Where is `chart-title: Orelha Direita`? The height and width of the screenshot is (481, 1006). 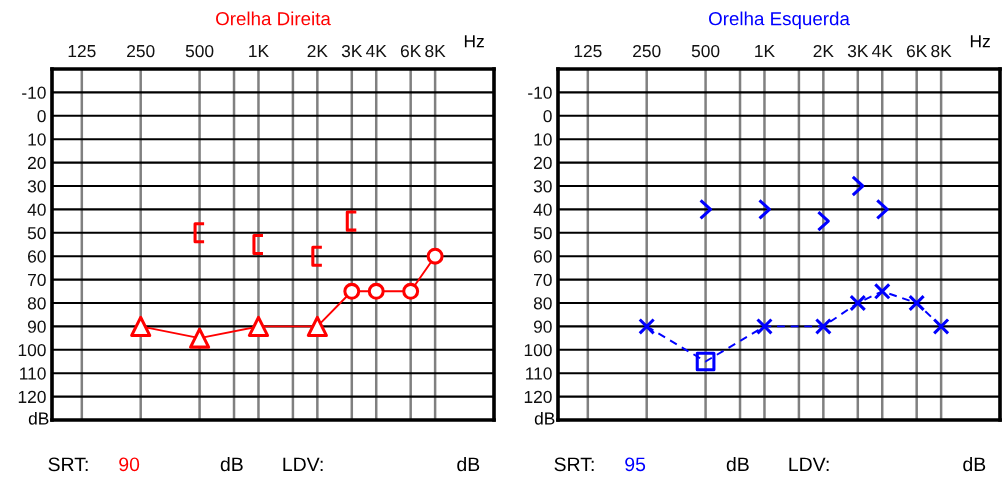
chart-title: Orelha Direita is located at coordinates (273, 18).